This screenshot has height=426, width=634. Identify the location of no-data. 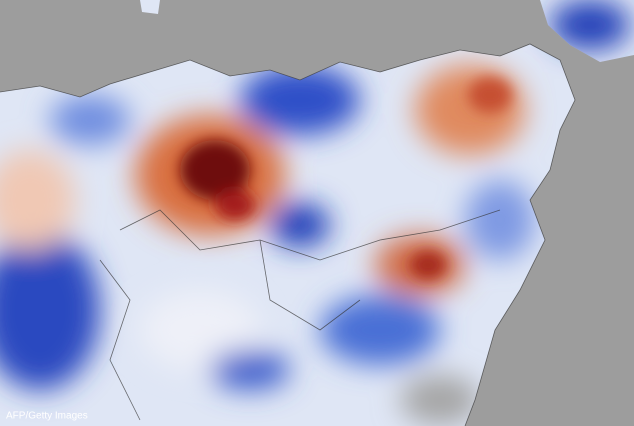
(440, 400).